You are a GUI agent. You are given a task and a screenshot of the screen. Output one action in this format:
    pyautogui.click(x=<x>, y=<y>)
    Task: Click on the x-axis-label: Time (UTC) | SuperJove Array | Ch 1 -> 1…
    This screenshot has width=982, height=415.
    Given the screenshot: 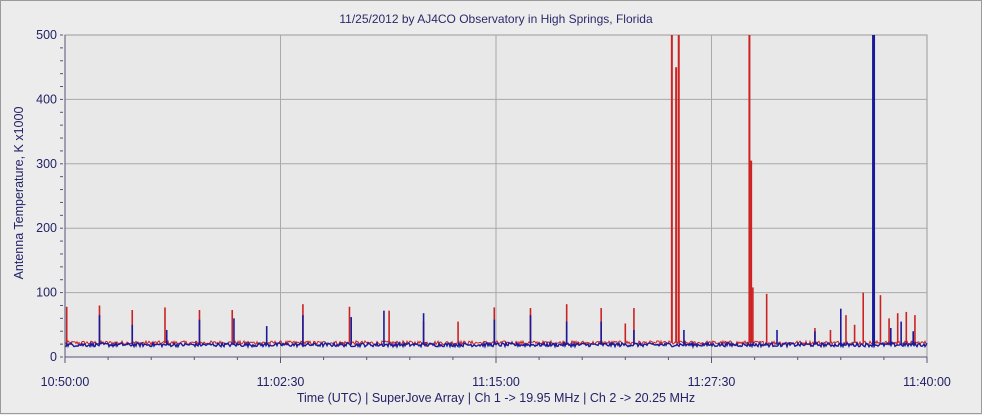 What is the action you would take?
    pyautogui.click(x=496, y=398)
    